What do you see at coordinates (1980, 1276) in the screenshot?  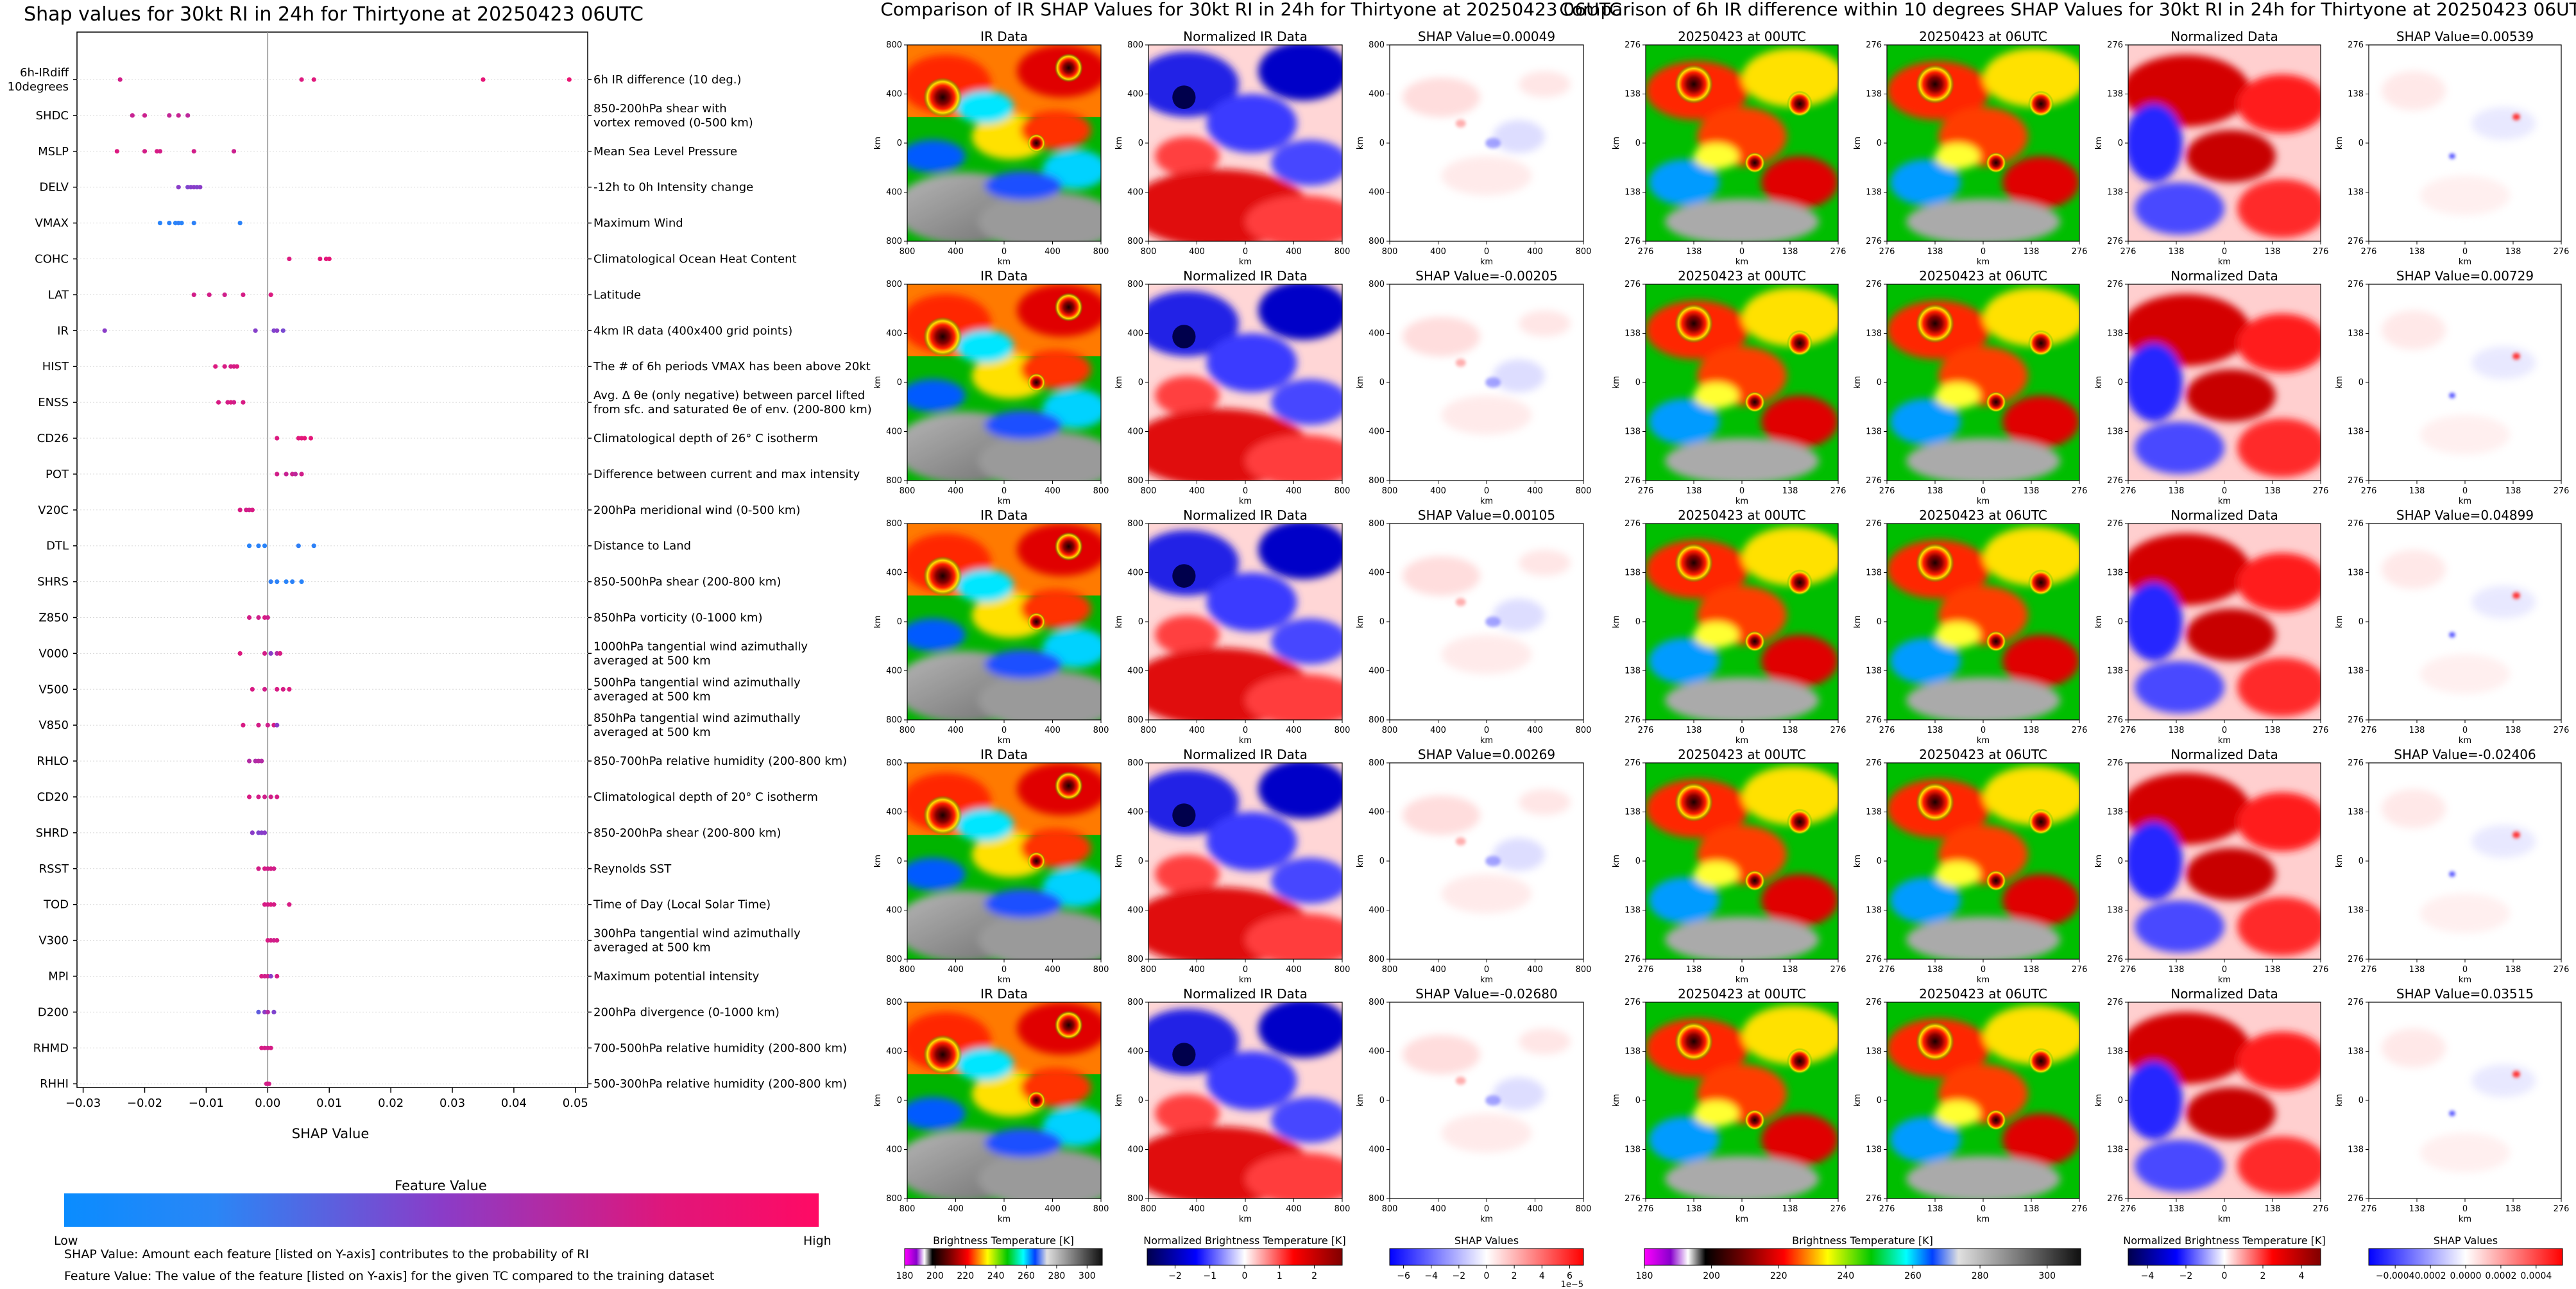 I see `colorbar-tick-label: 280` at bounding box center [1980, 1276].